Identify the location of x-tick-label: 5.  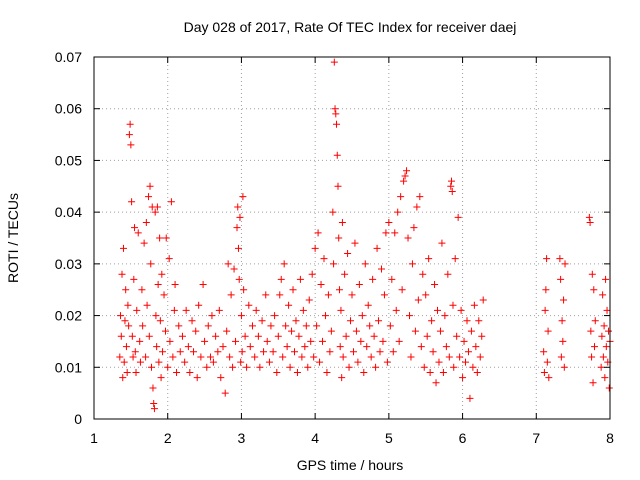
(389, 438).